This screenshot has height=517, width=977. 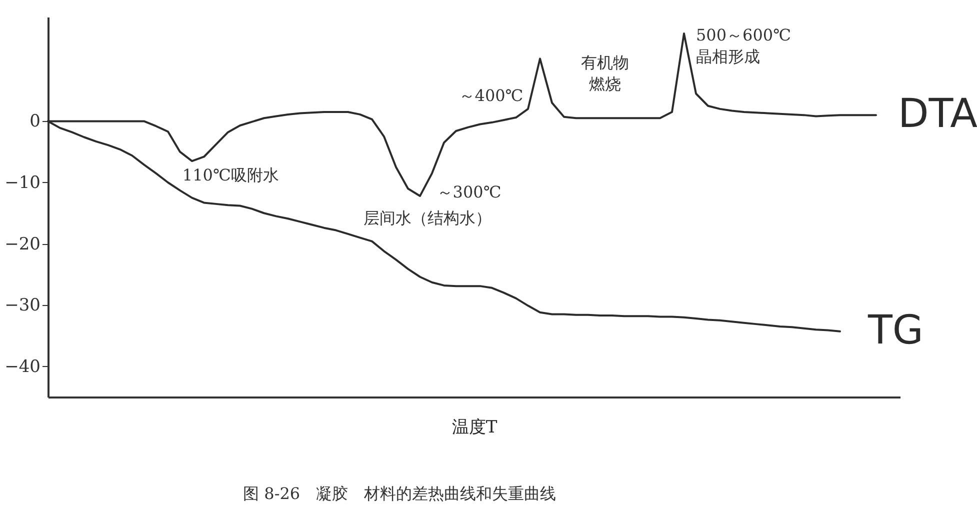 What do you see at coordinates (491, 96) in the screenshot?
I see `annotation: ～400℃` at bounding box center [491, 96].